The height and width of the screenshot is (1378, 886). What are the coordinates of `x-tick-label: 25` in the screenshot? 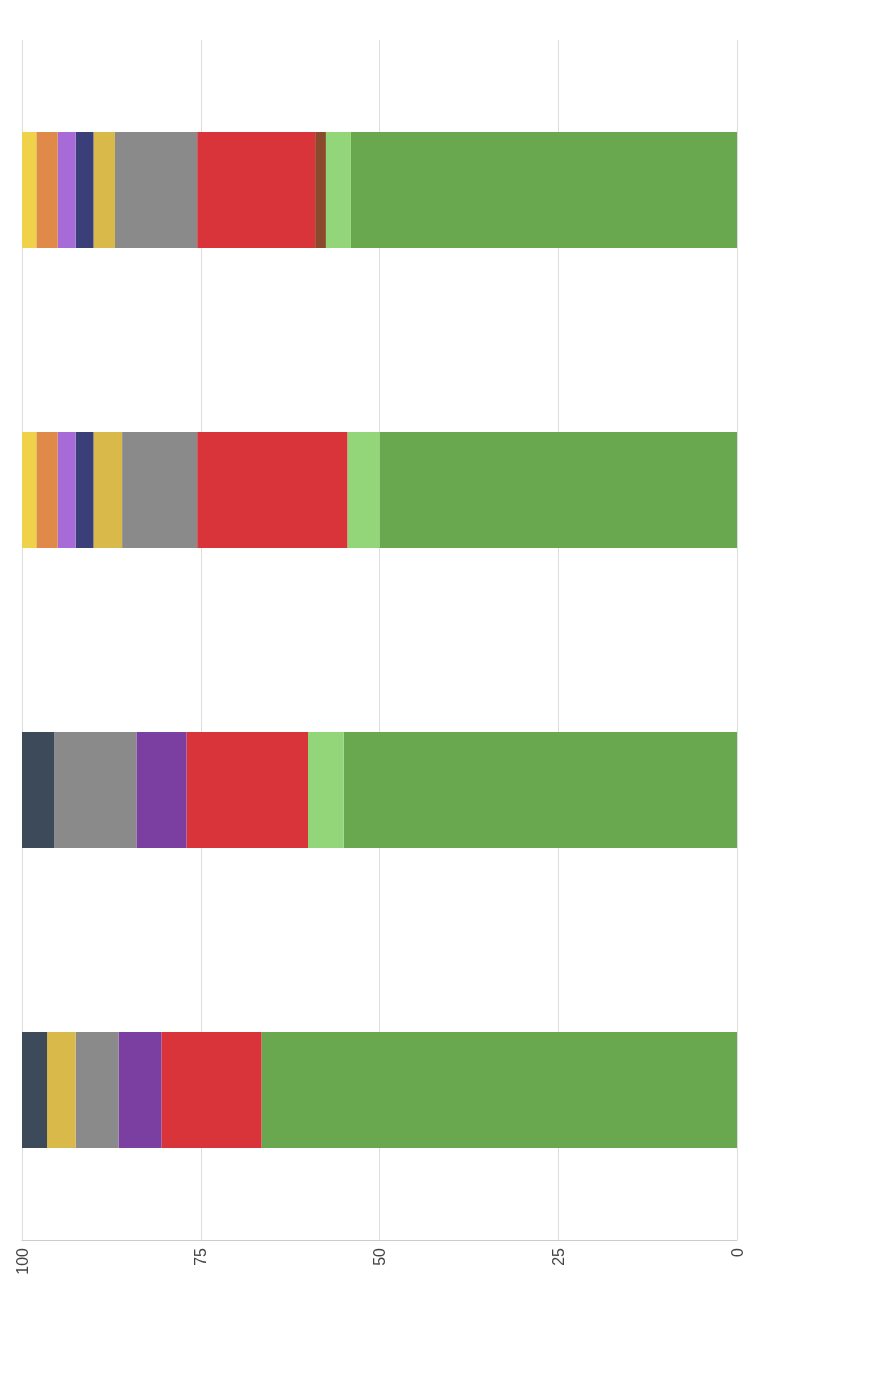 It's located at (558, 1256).